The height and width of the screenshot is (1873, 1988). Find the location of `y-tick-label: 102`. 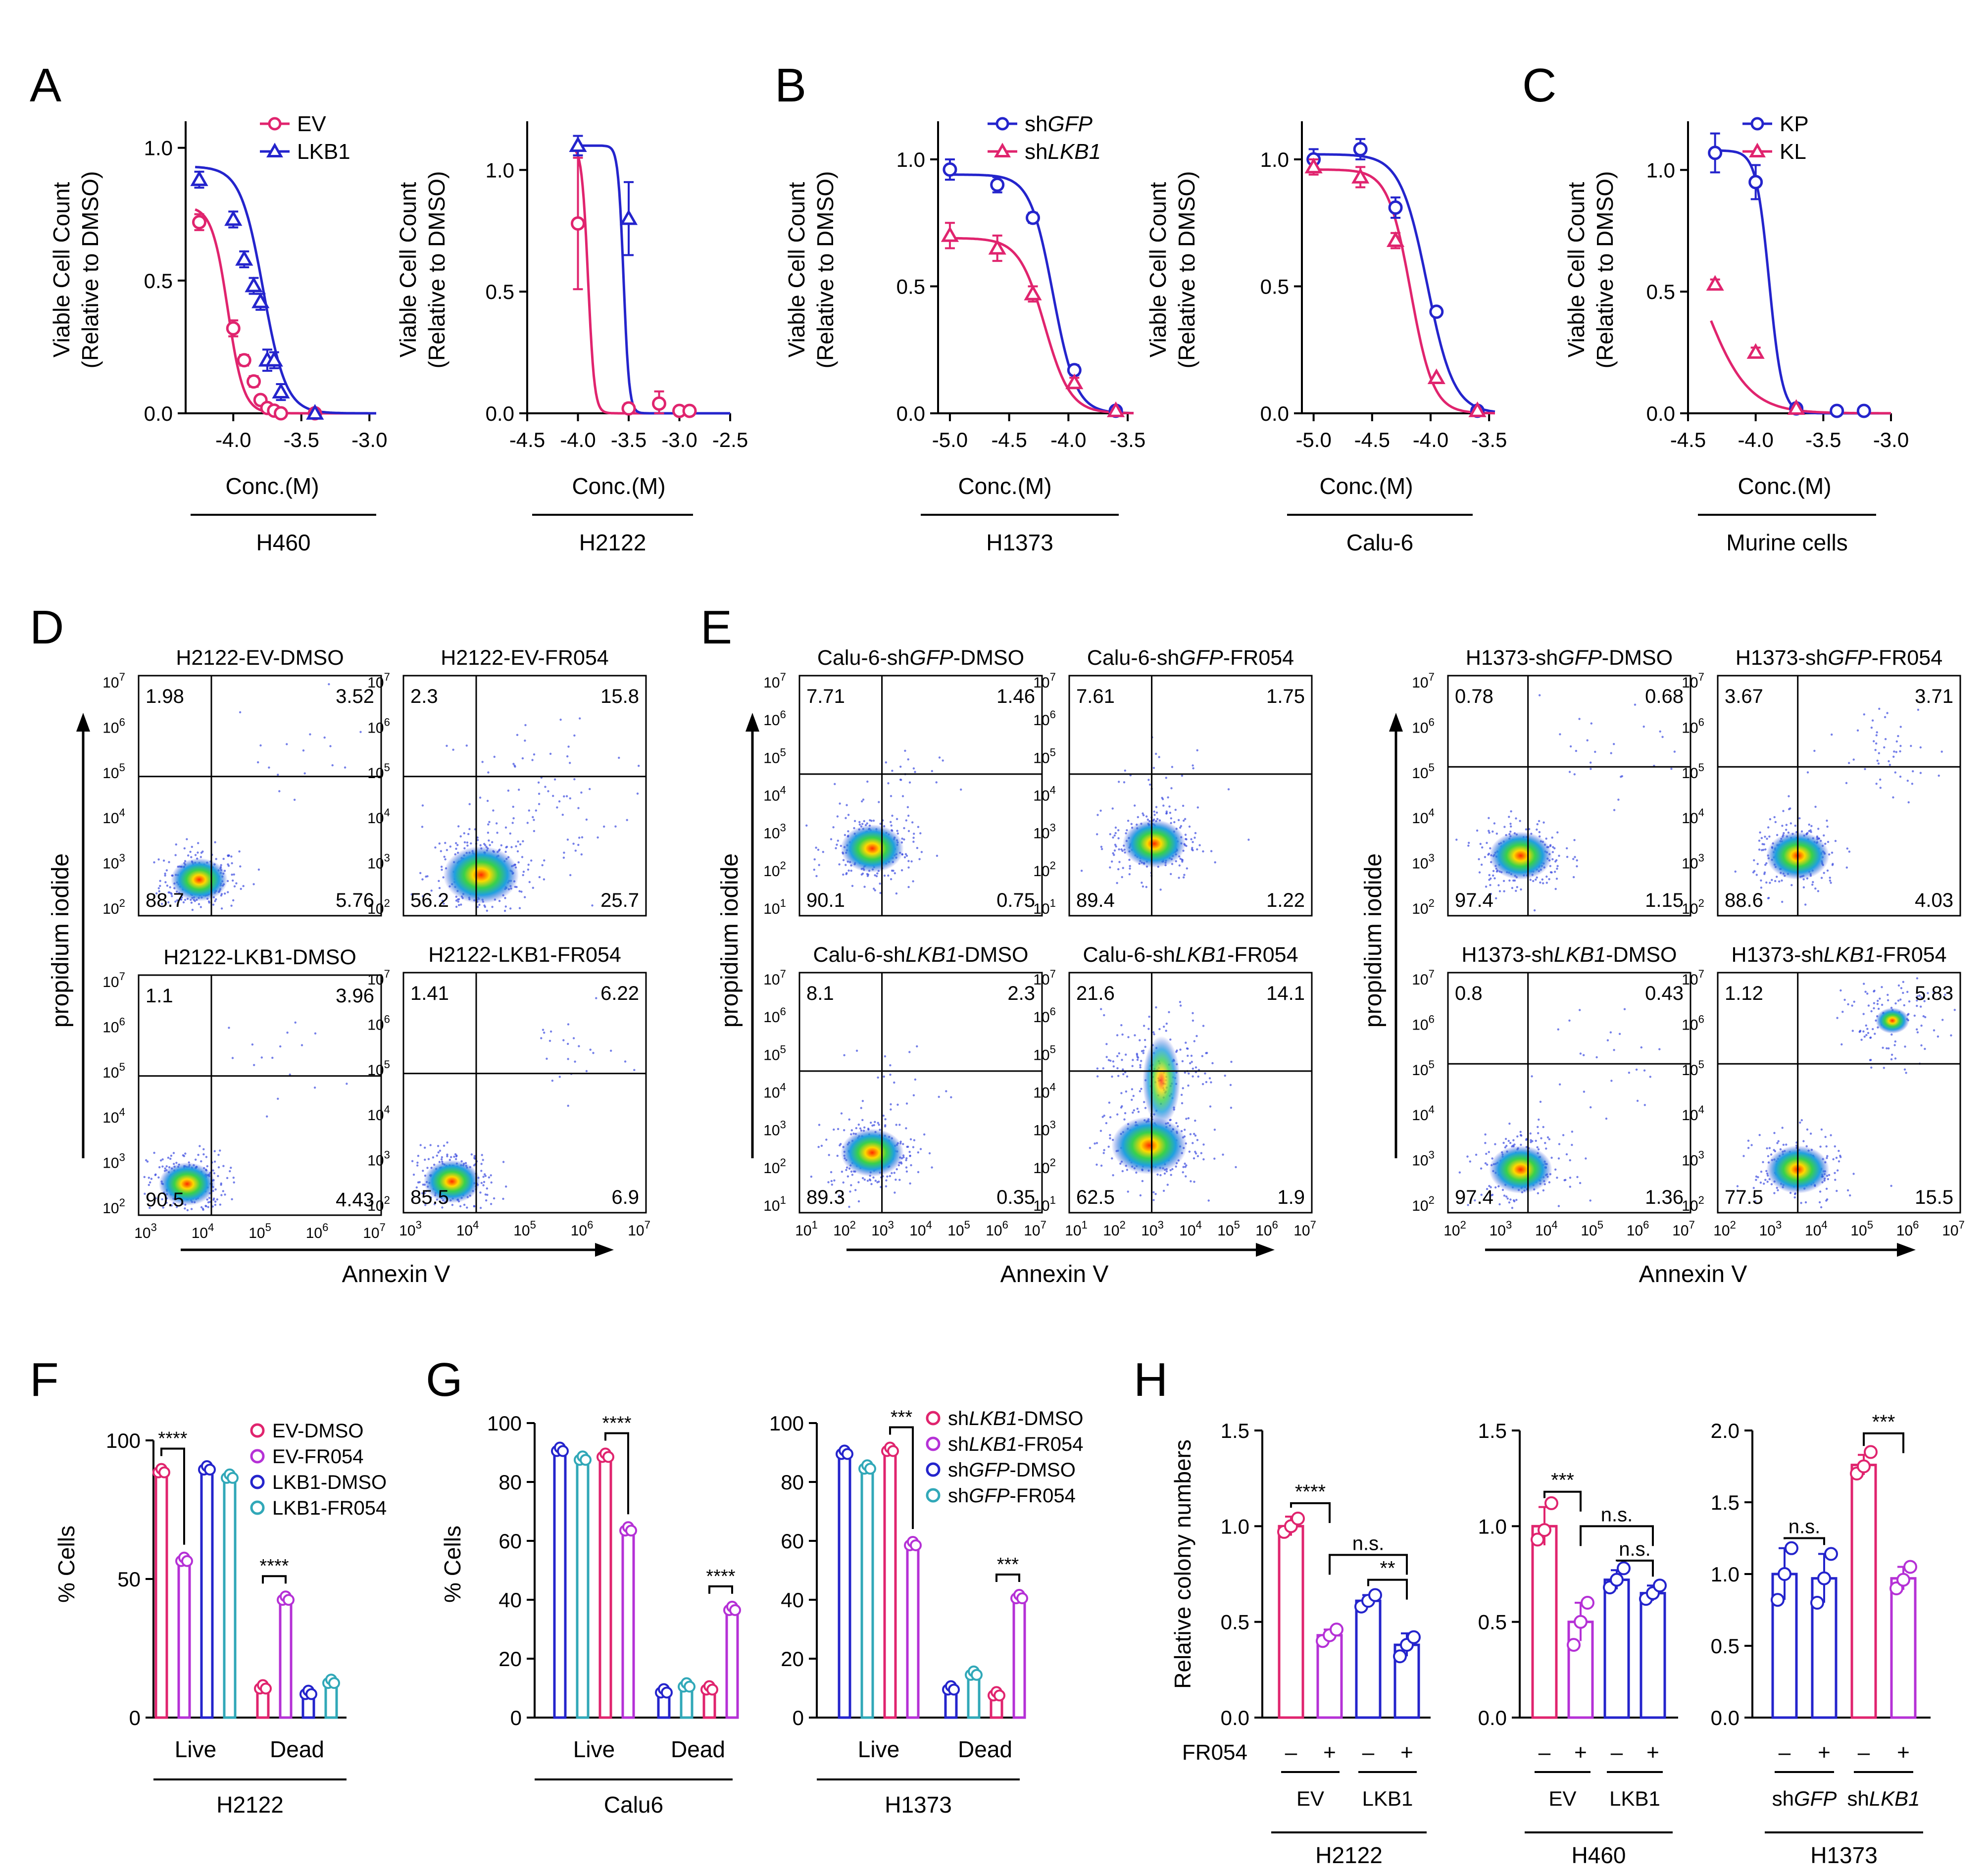

y-tick-label: 102 is located at coordinates (113, 1207).